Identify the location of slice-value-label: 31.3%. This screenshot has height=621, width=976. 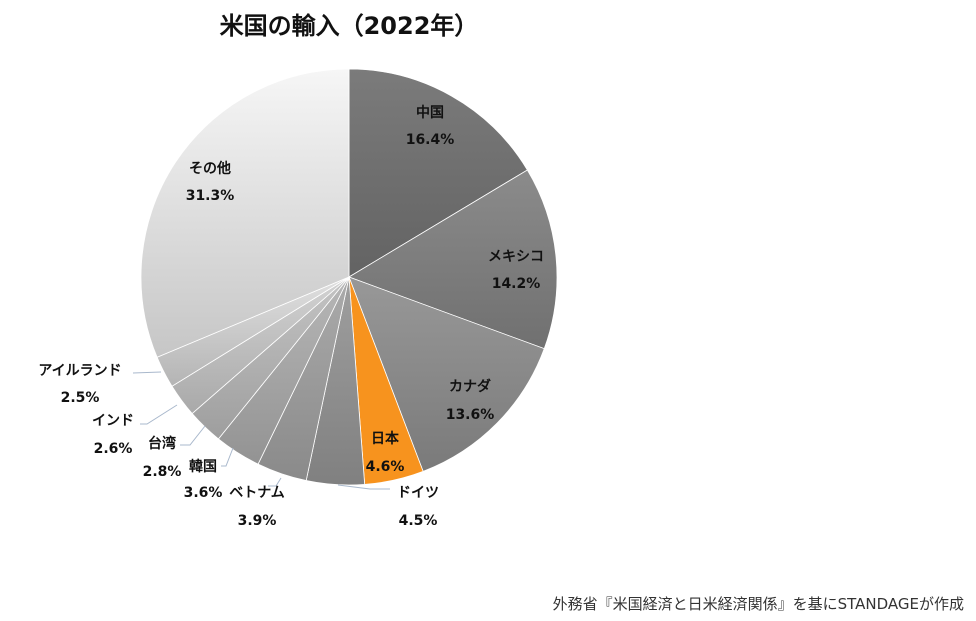
(210, 196).